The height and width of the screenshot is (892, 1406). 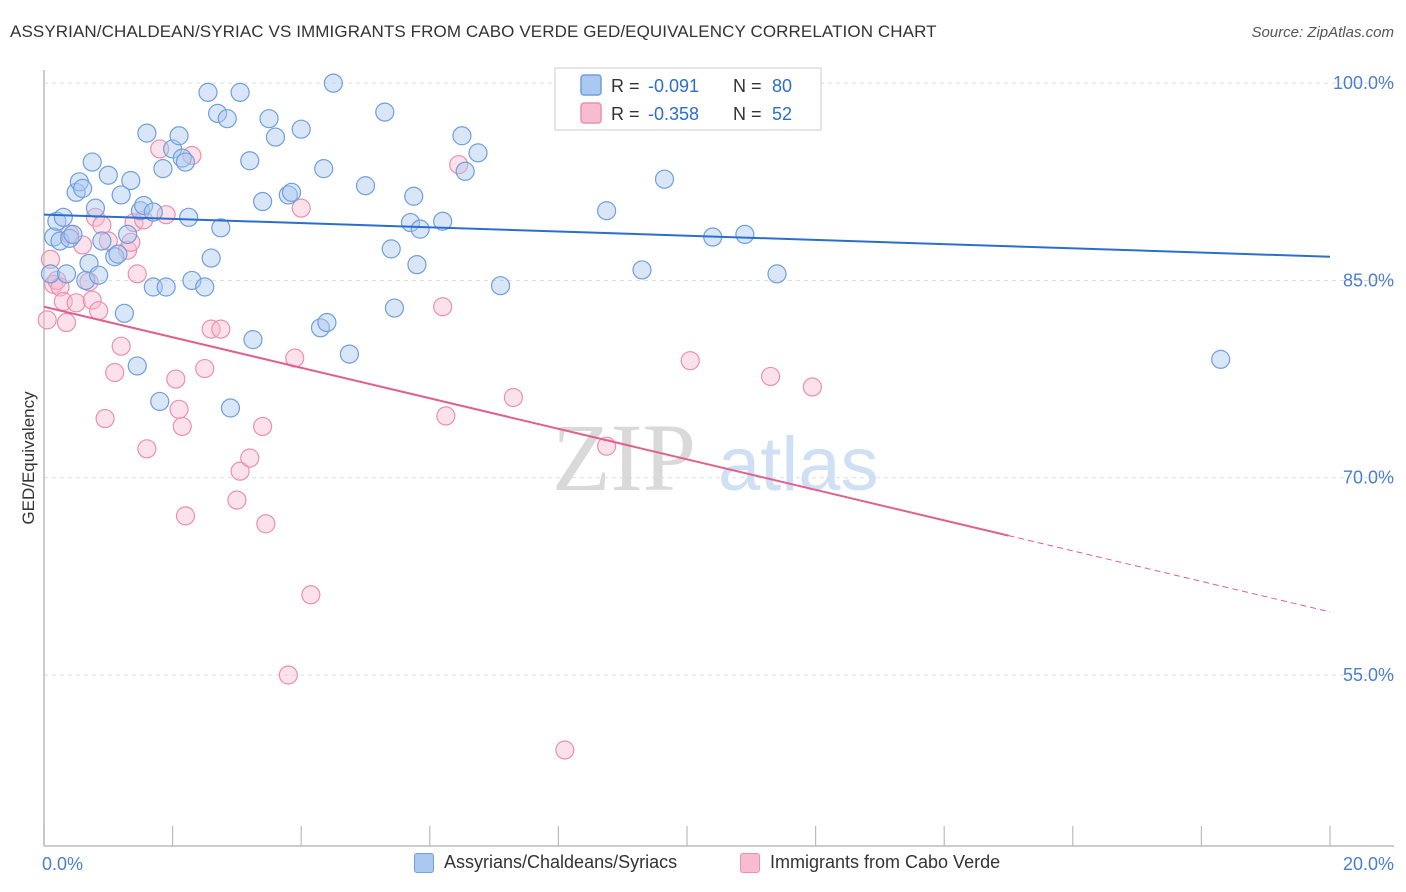 What do you see at coordinates (62, 864) in the screenshot?
I see `x-tick-label-0: 0.0%` at bounding box center [62, 864].